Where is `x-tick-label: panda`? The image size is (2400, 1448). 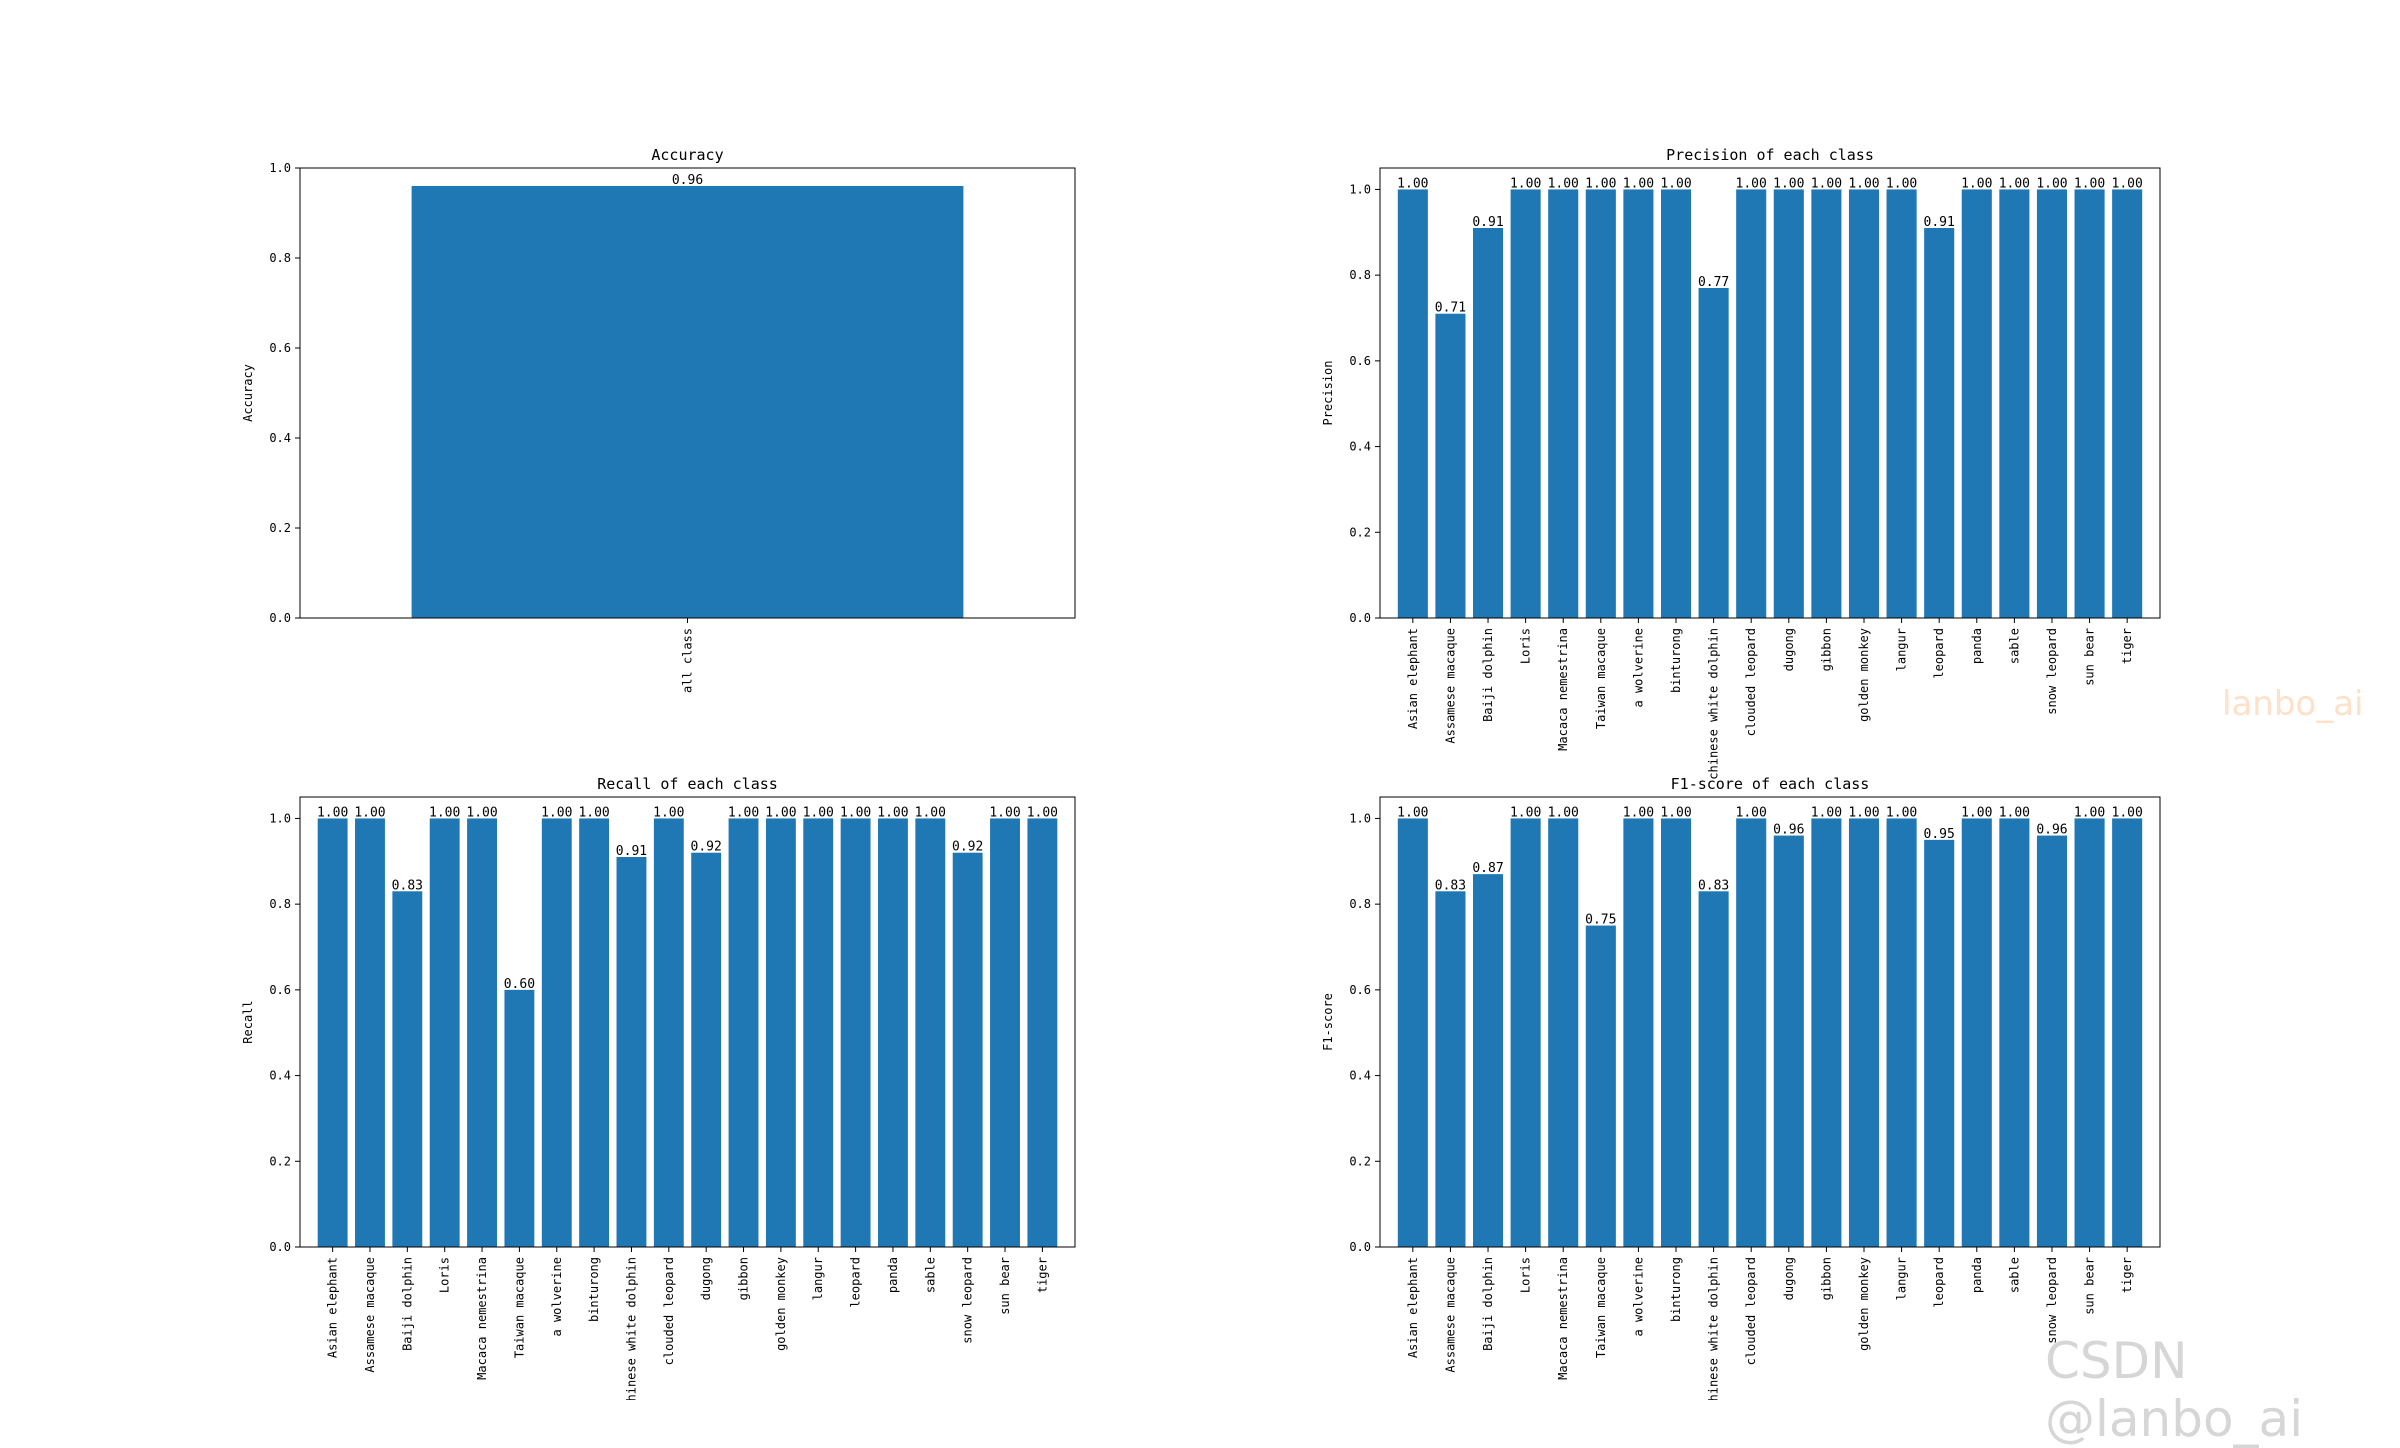 x-tick-label: panda is located at coordinates (893, 1275).